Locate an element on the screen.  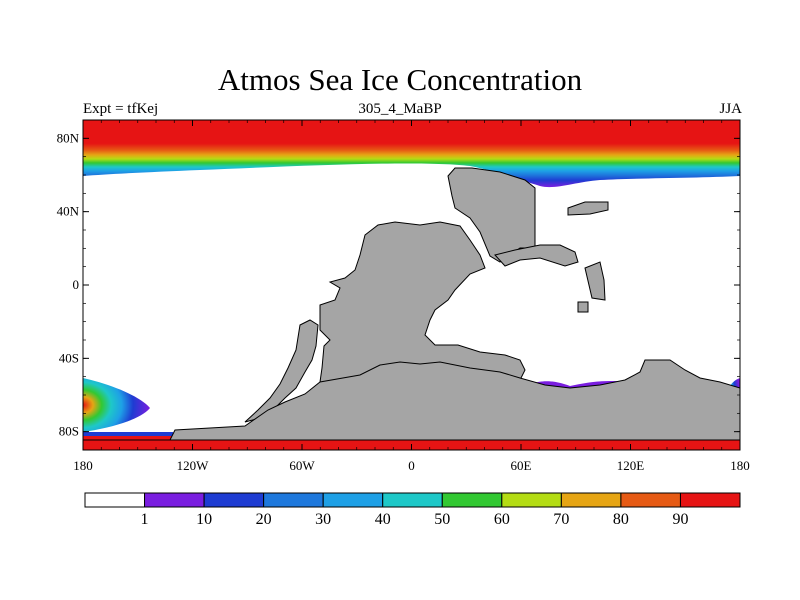
colorbar-label: 90 is located at coordinates (680, 519).